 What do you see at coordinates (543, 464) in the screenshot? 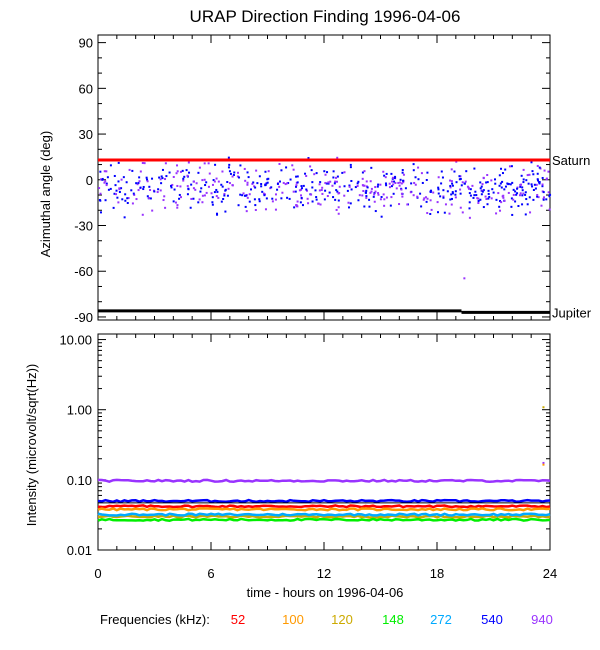
I see `intensity-outlier` at bounding box center [543, 464].